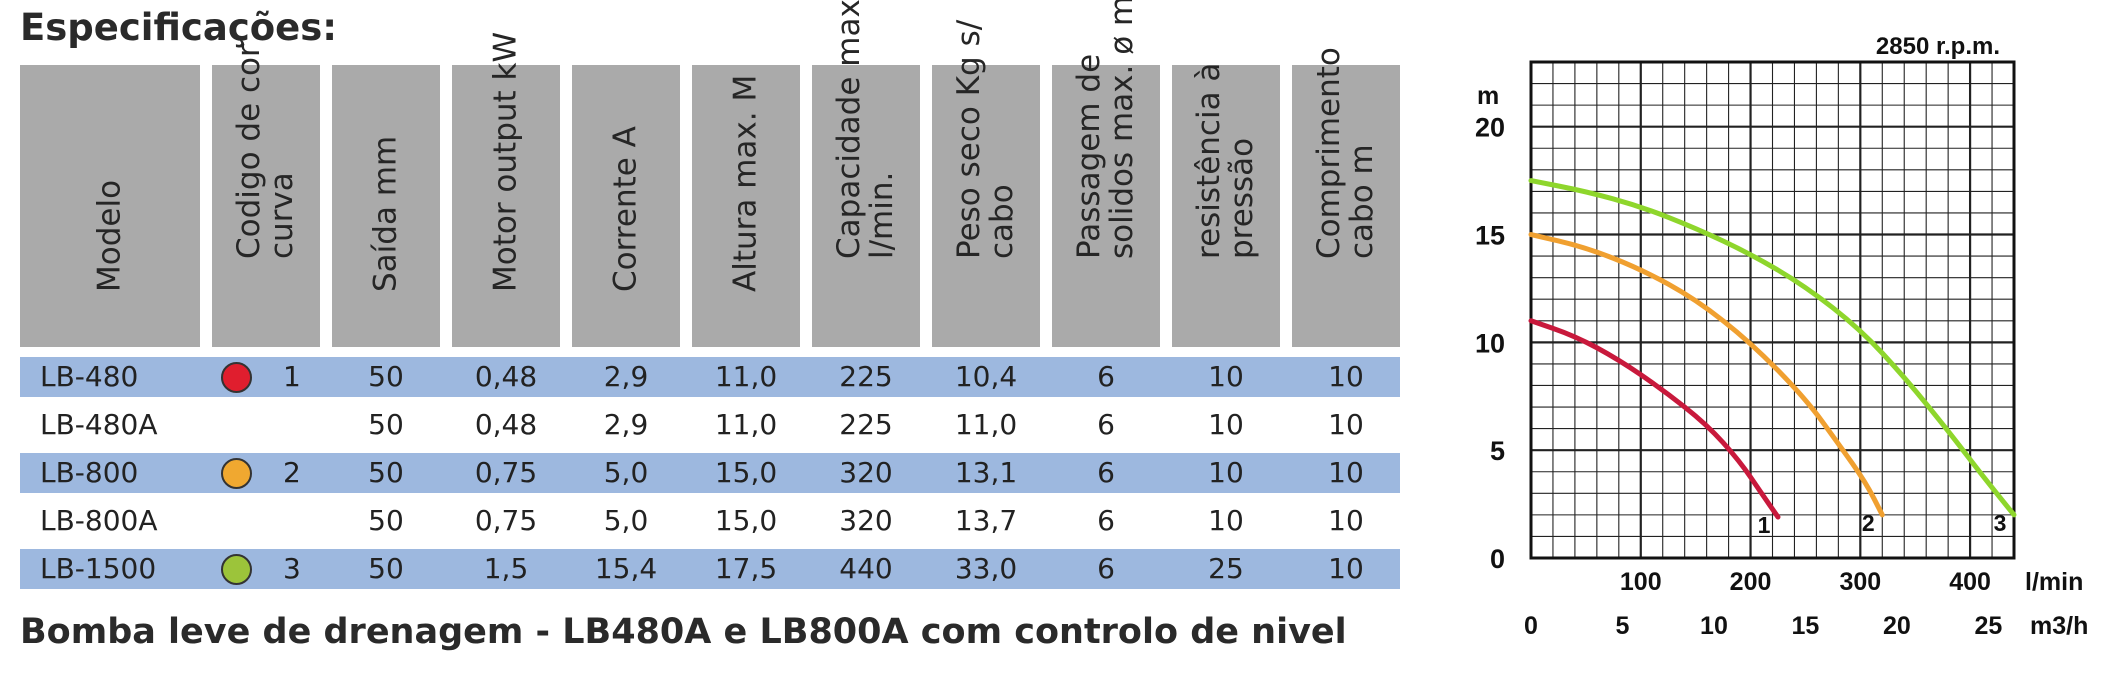 The width and height of the screenshot is (2110, 683). I want to click on cell-peso: 11,0, so click(986, 424).